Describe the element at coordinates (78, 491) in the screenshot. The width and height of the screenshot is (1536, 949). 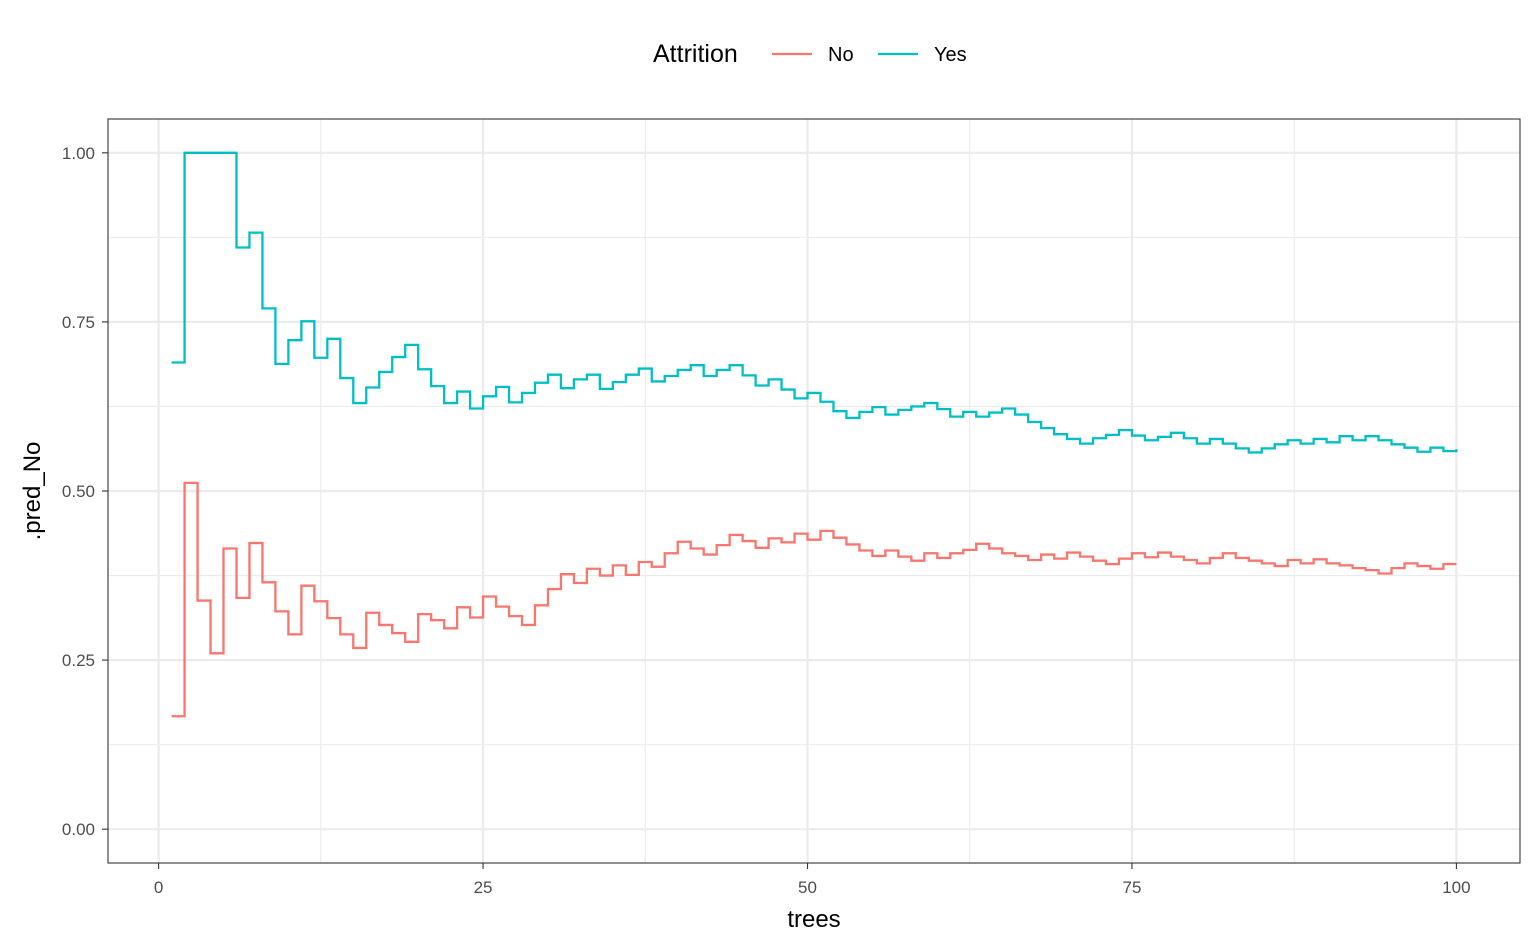
I see `y-tick-label: 0.50` at that location.